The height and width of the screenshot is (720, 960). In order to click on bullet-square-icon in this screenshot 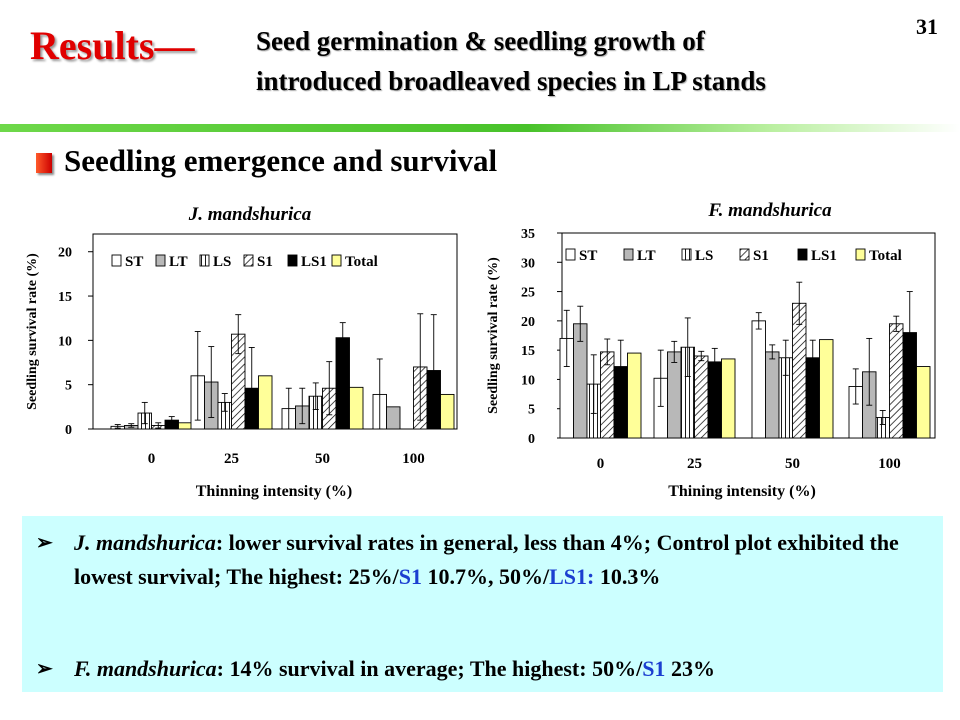, I will do `click(44, 163)`.